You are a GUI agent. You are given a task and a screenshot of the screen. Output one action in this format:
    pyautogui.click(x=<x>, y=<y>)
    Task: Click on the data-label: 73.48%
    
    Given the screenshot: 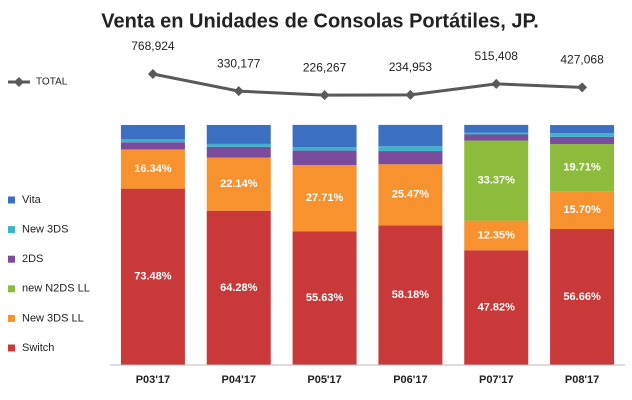 What is the action you would take?
    pyautogui.click(x=153, y=277)
    